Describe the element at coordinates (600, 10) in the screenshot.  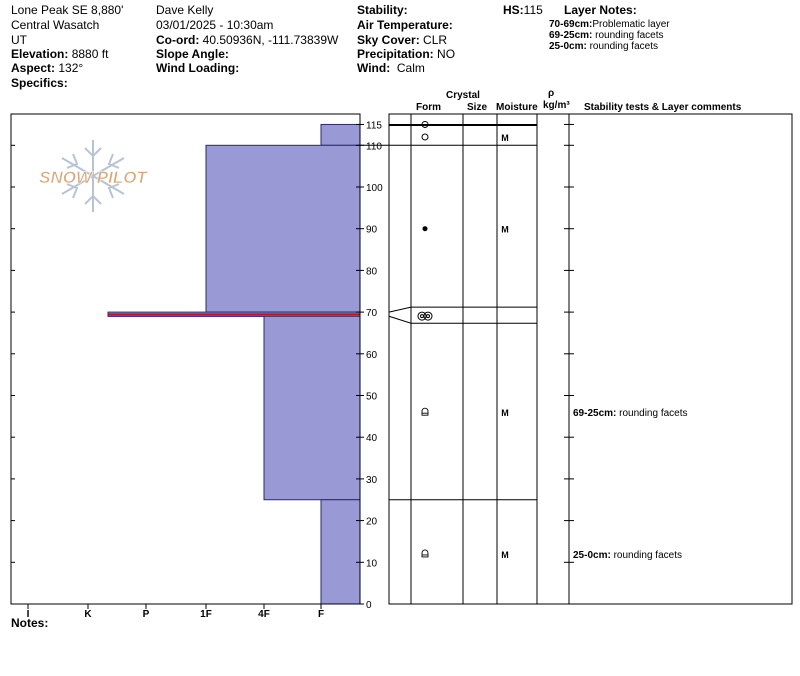
I see `layer-notes-title: Layer Notes:` at that location.